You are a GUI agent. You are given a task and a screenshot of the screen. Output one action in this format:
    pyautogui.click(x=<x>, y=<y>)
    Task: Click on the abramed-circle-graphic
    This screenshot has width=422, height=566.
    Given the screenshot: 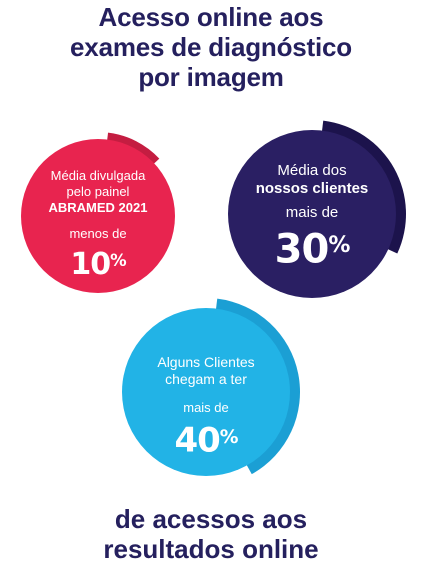 What is the action you would take?
    pyautogui.click(x=98, y=212)
    